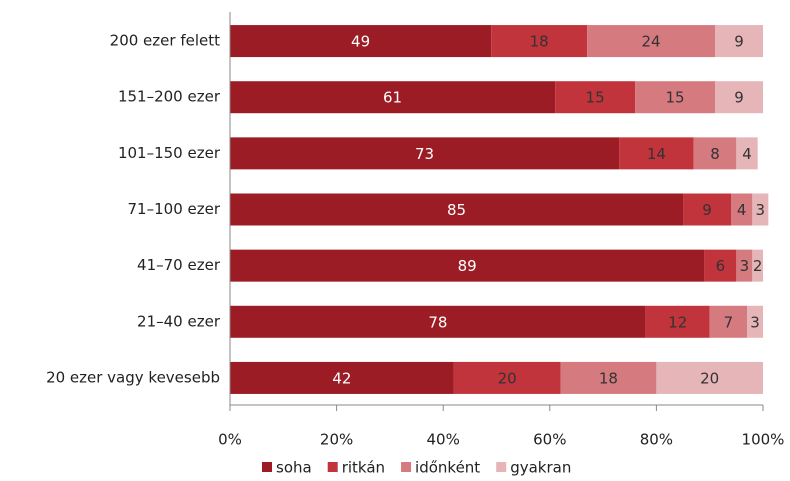 This screenshot has height=481, width=790. What do you see at coordinates (447, 468) in the screenshot?
I see `legend-label: időnként` at bounding box center [447, 468].